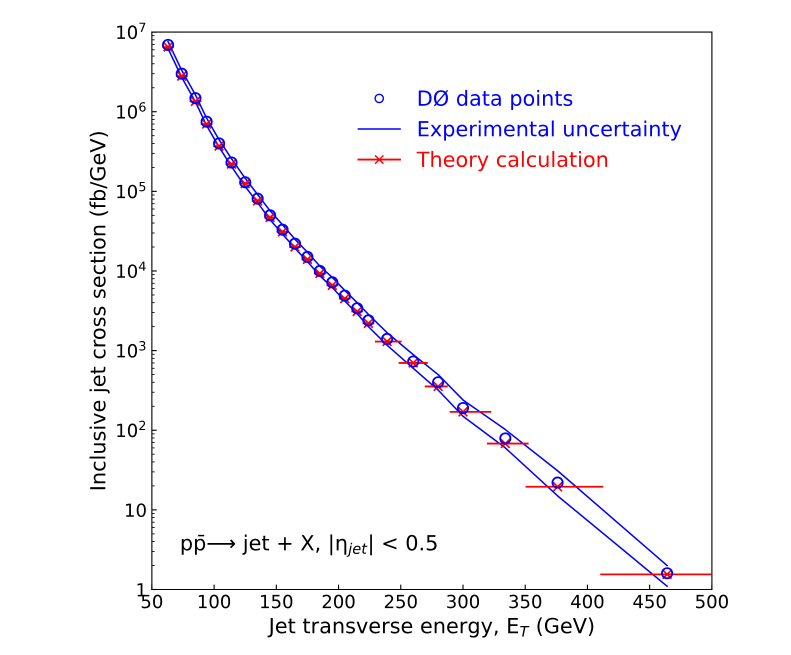 The width and height of the screenshot is (791, 655). I want to click on x-tick-label: 500, so click(712, 601).